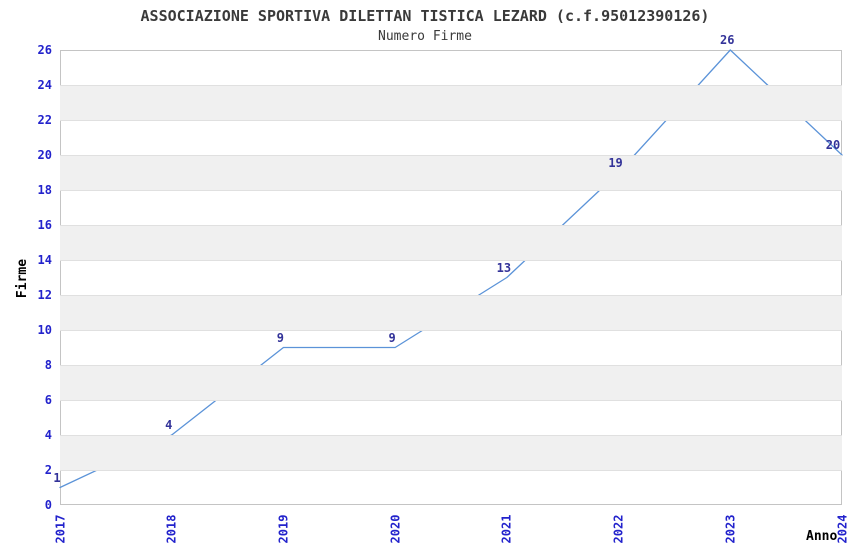 Image resolution: width=850 pixels, height=550 pixels. Describe the element at coordinates (48, 505) in the screenshot. I see `y-tick-label: 0` at that location.